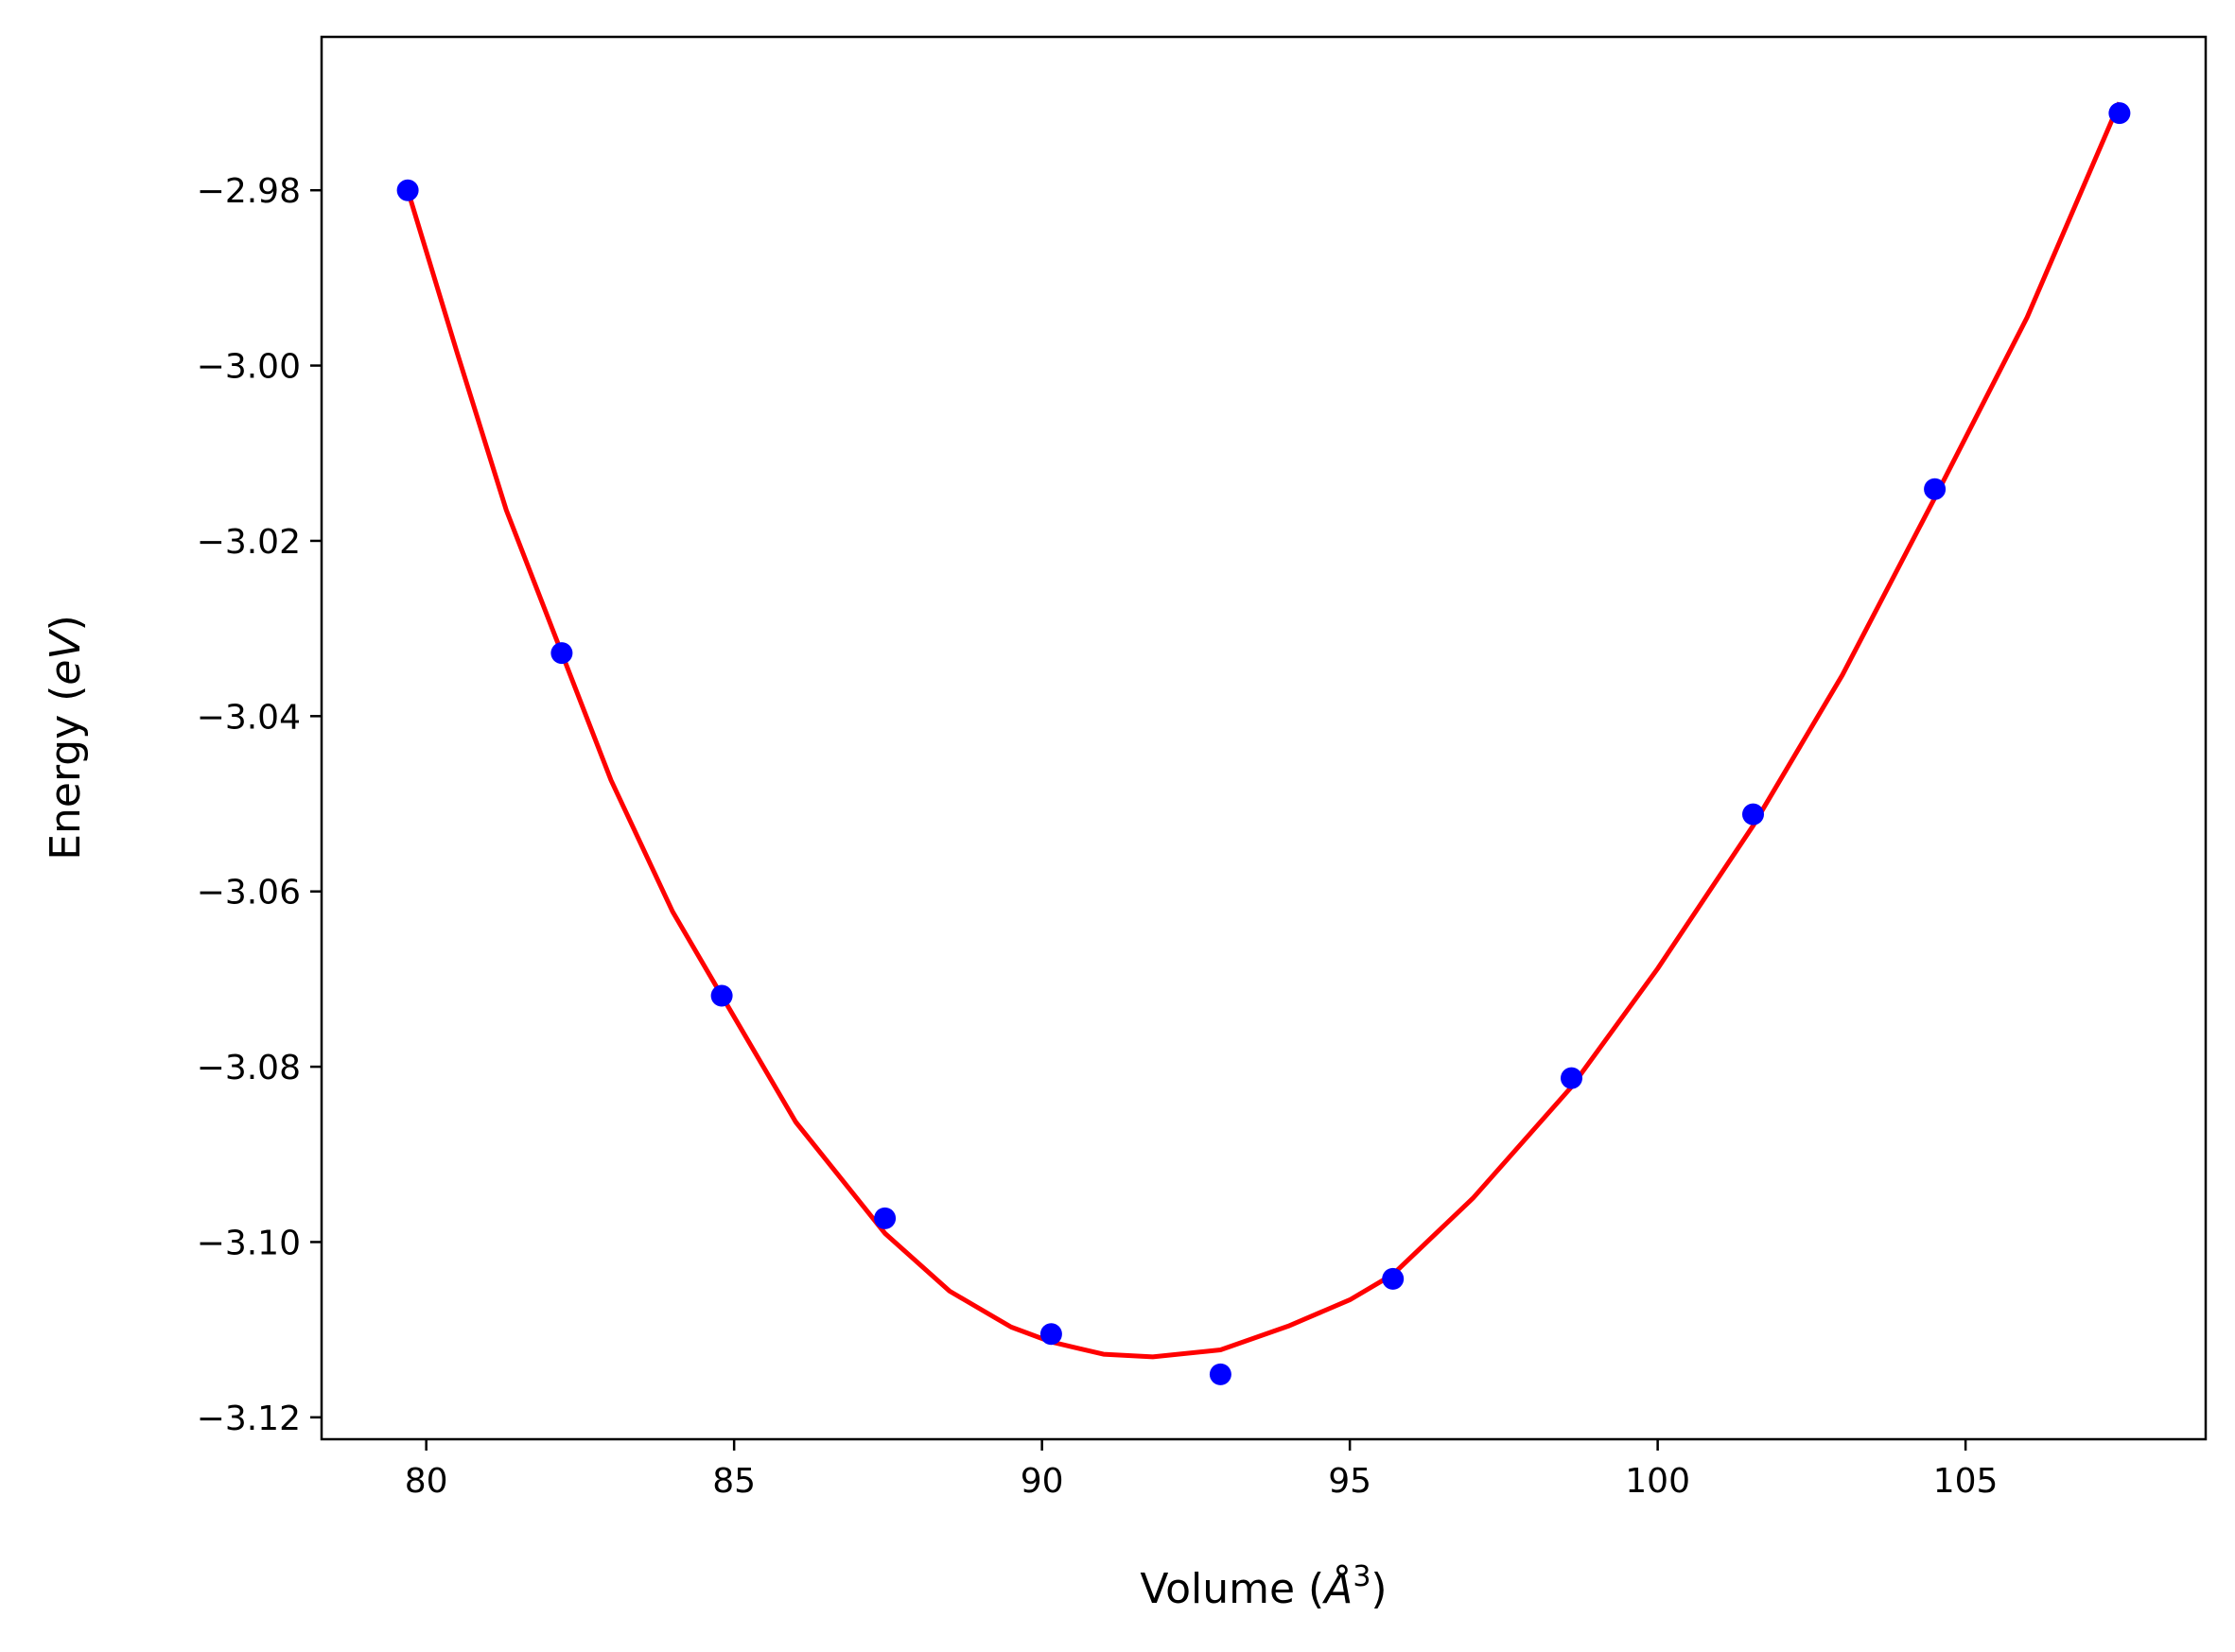  I want to click on x-axis: 80 85 90 95 100 105, so click(1202, 1470).